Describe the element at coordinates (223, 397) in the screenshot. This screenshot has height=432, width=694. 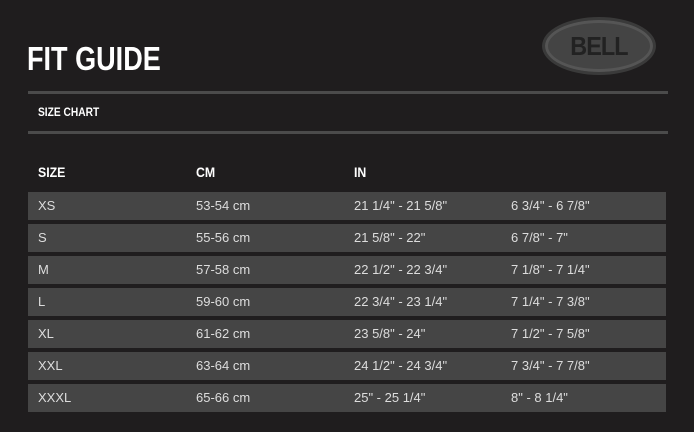
I see `cm-cell: 65-66 cm` at that location.